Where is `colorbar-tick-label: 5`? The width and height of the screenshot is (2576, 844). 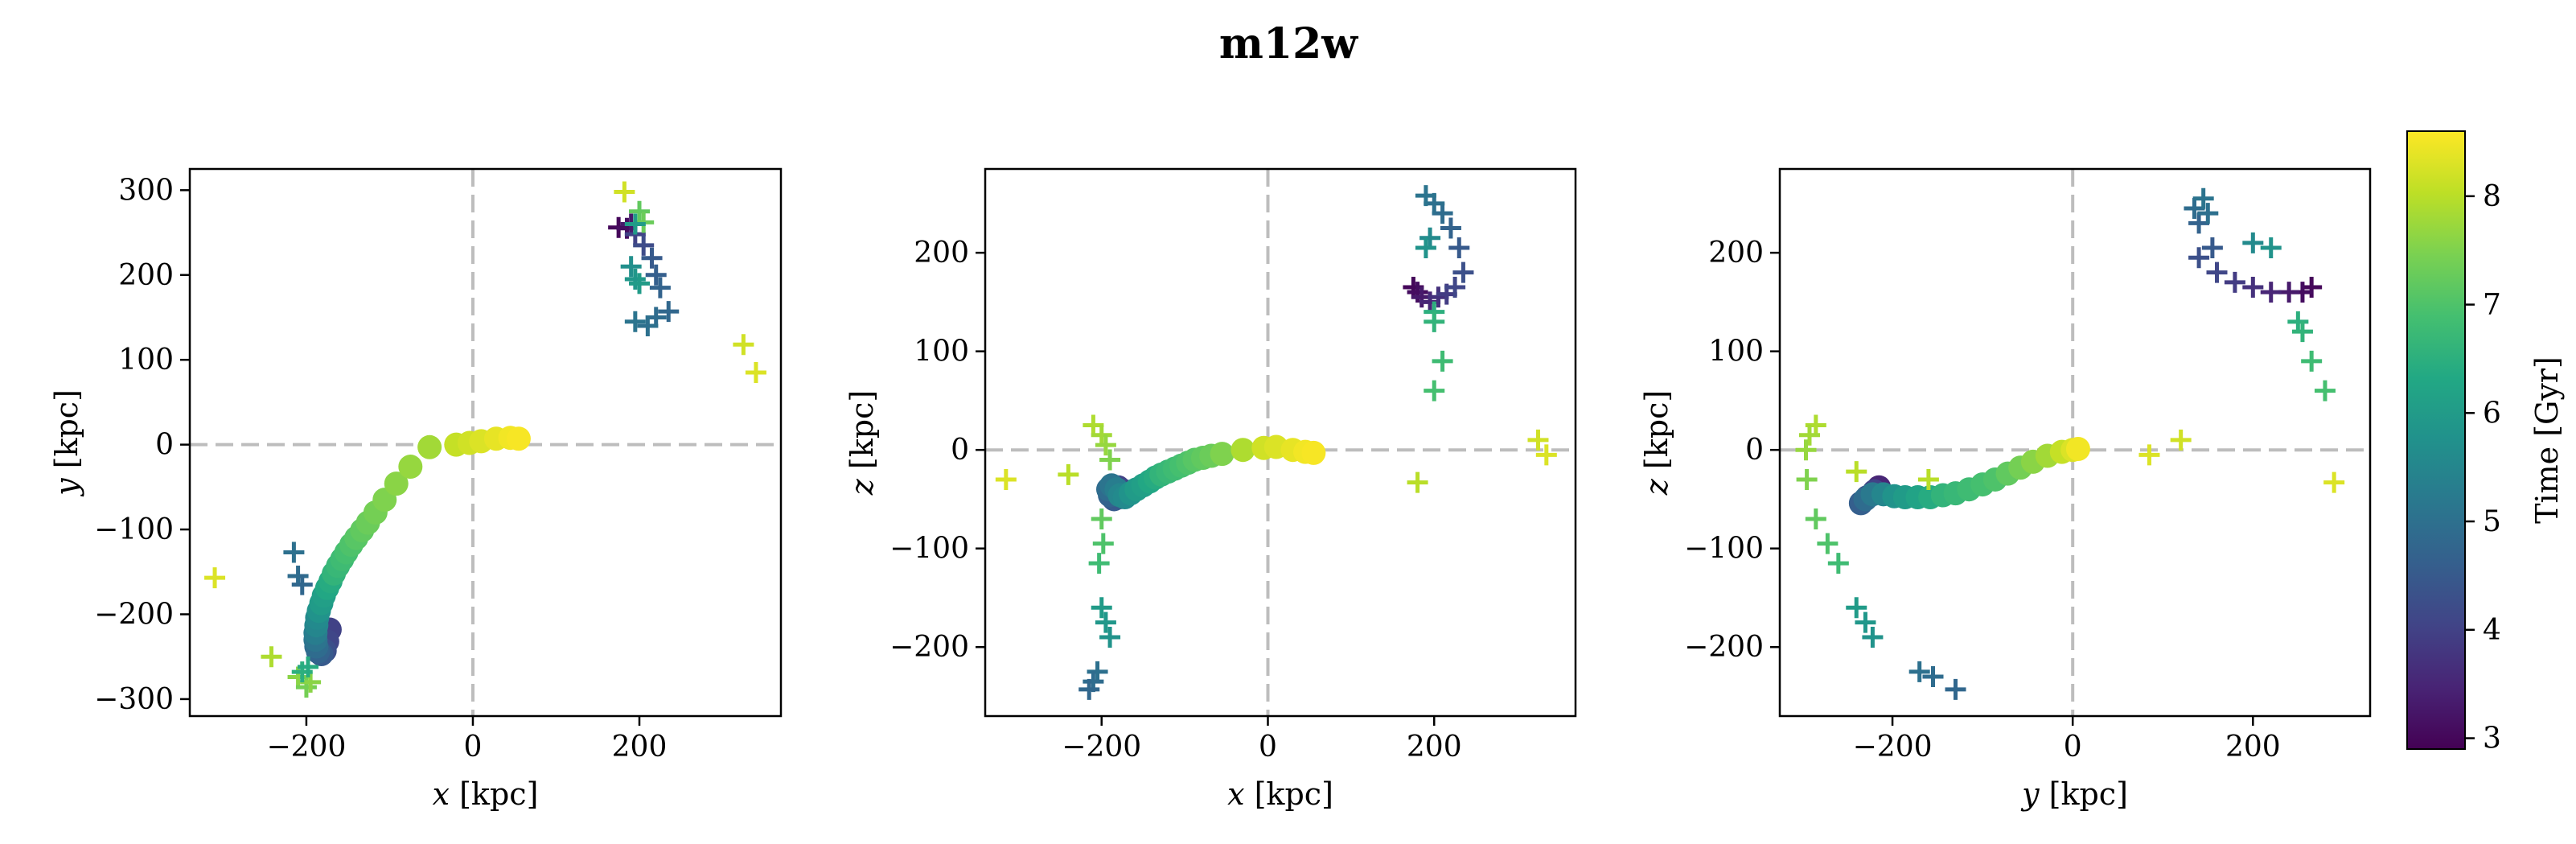
colorbar-tick-label: 5 is located at coordinates (2492, 521).